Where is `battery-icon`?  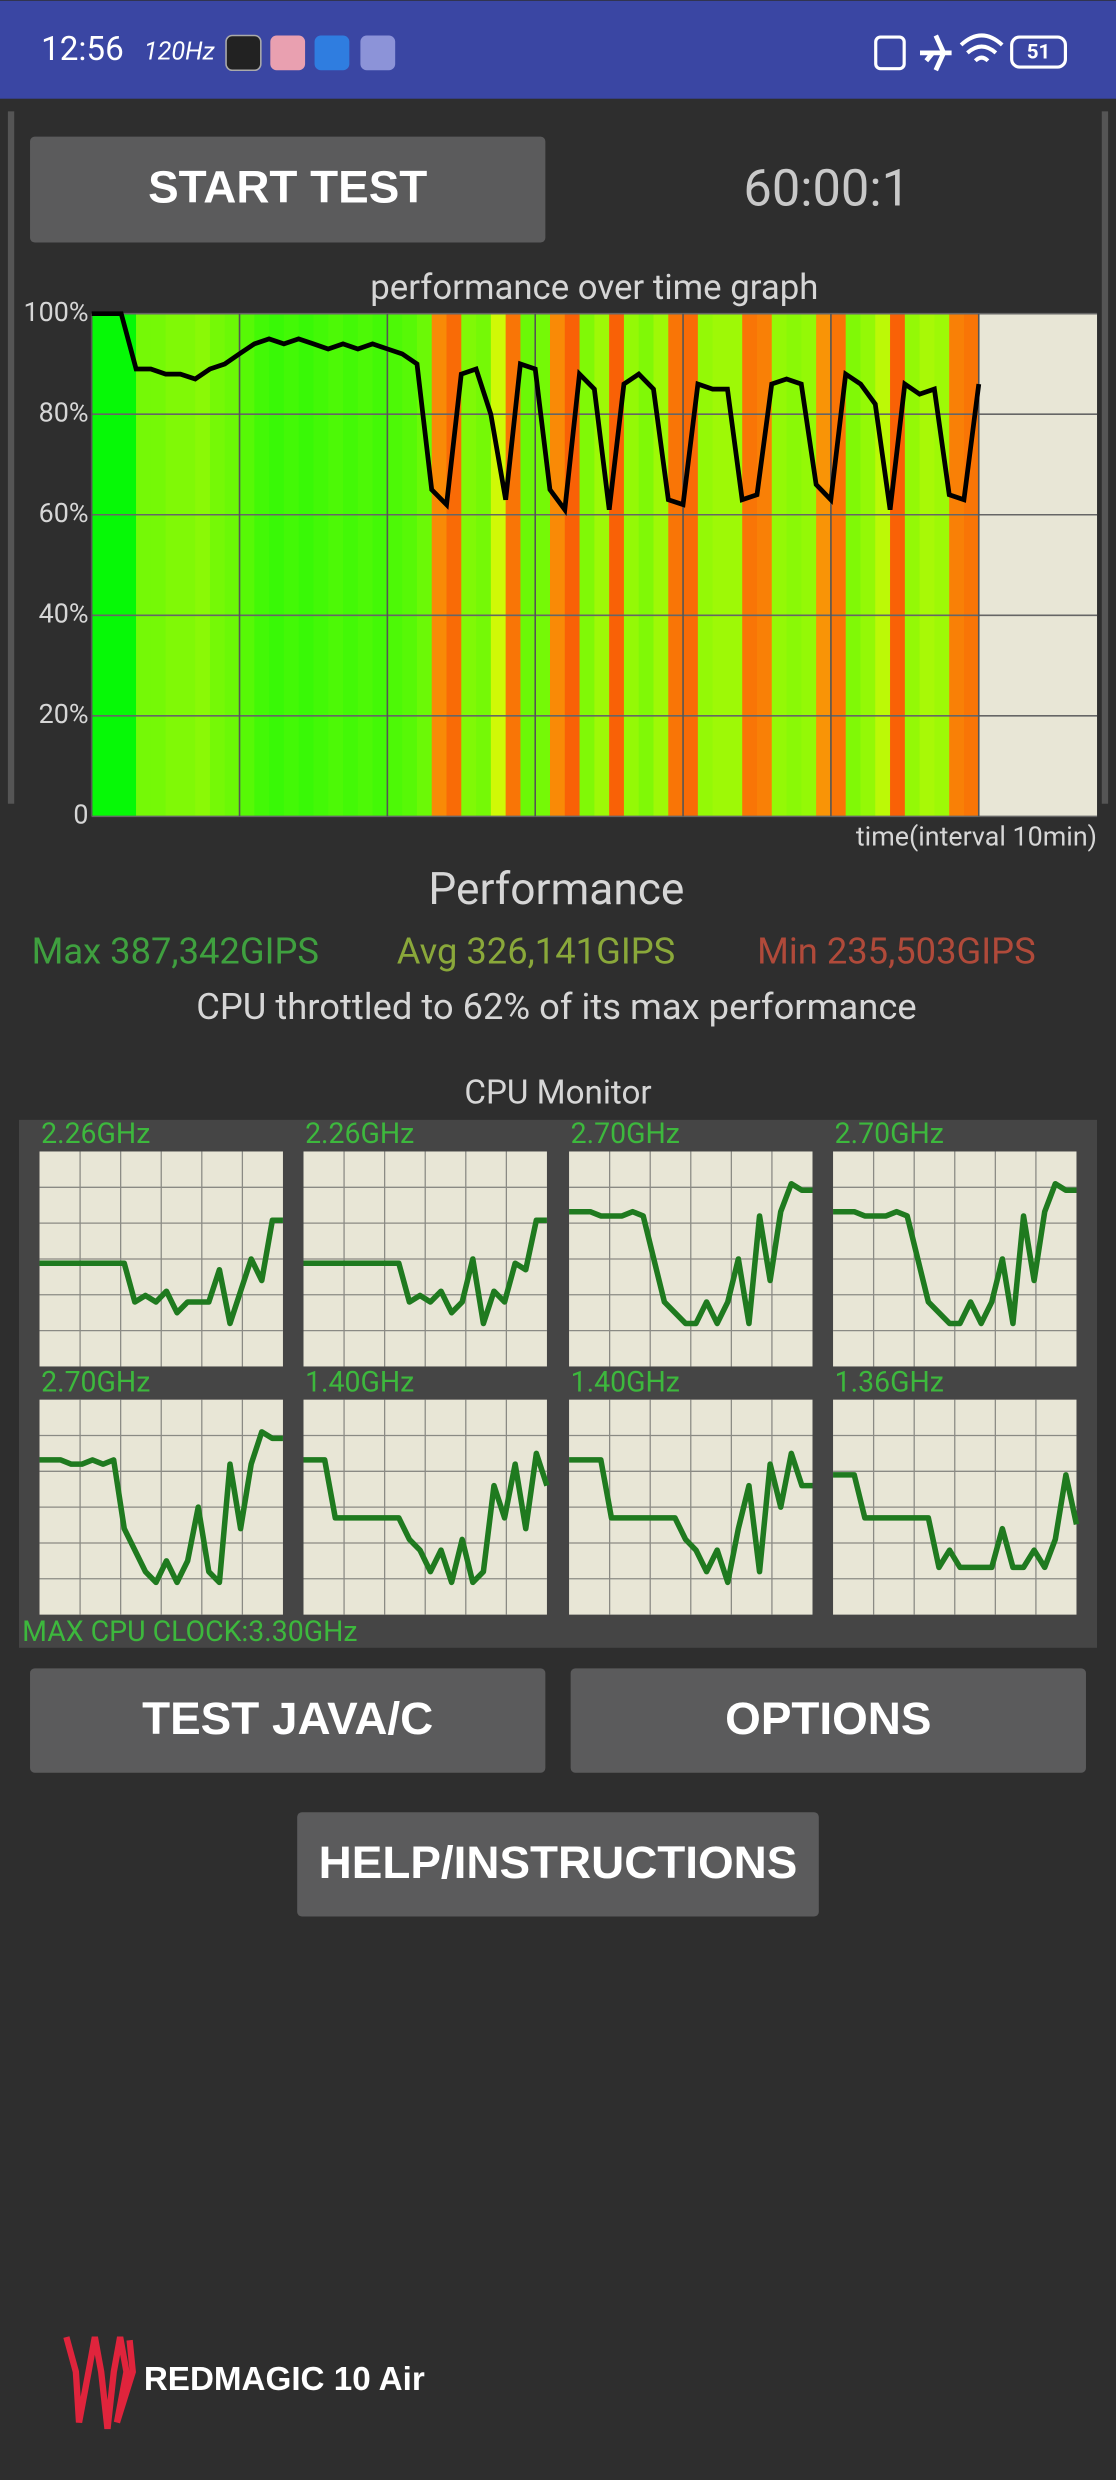 battery-icon is located at coordinates (1038, 52).